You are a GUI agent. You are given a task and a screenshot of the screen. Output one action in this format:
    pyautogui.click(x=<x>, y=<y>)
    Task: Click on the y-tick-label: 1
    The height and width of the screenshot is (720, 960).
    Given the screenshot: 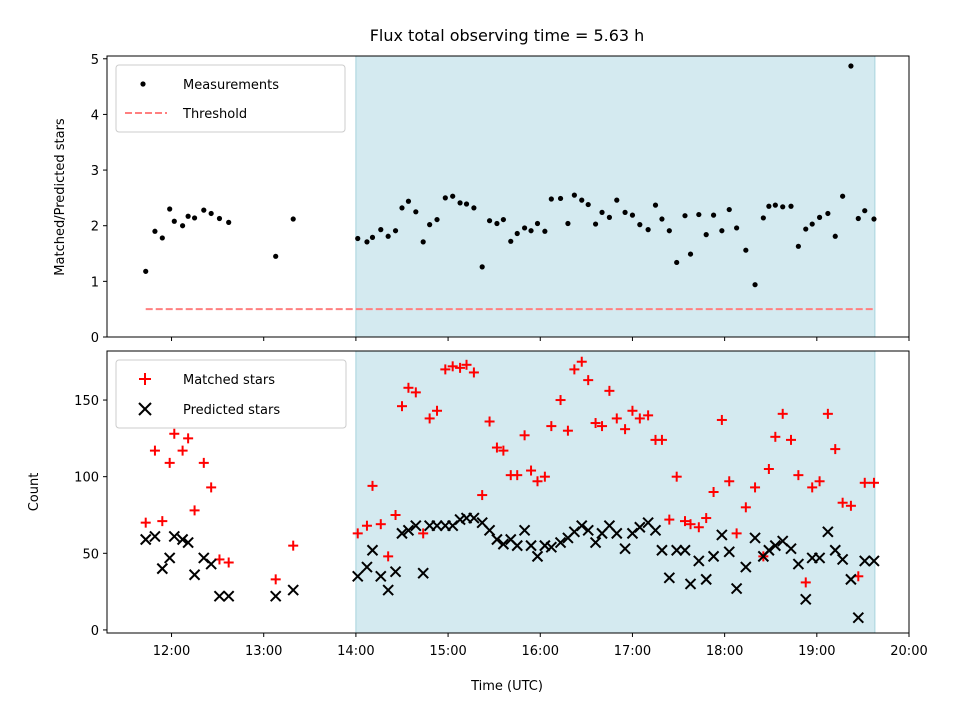 What is the action you would take?
    pyautogui.click(x=95, y=282)
    